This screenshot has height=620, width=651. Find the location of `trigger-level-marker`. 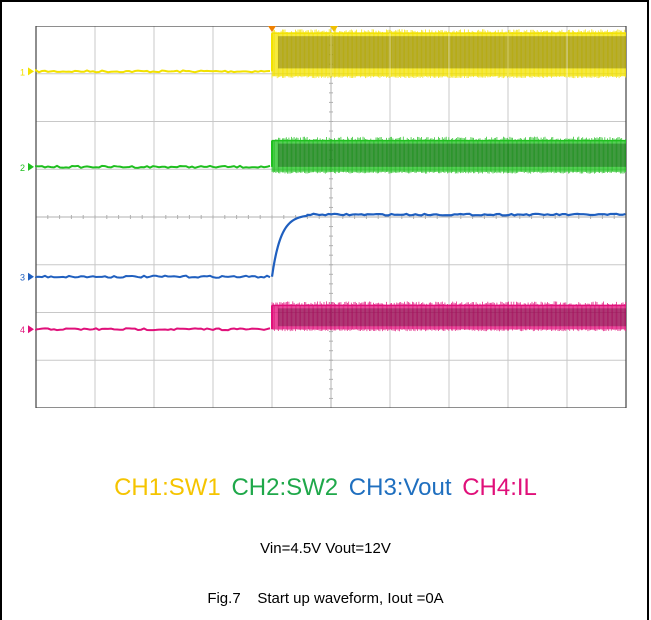

trigger-level-marker is located at coordinates (333, 29).